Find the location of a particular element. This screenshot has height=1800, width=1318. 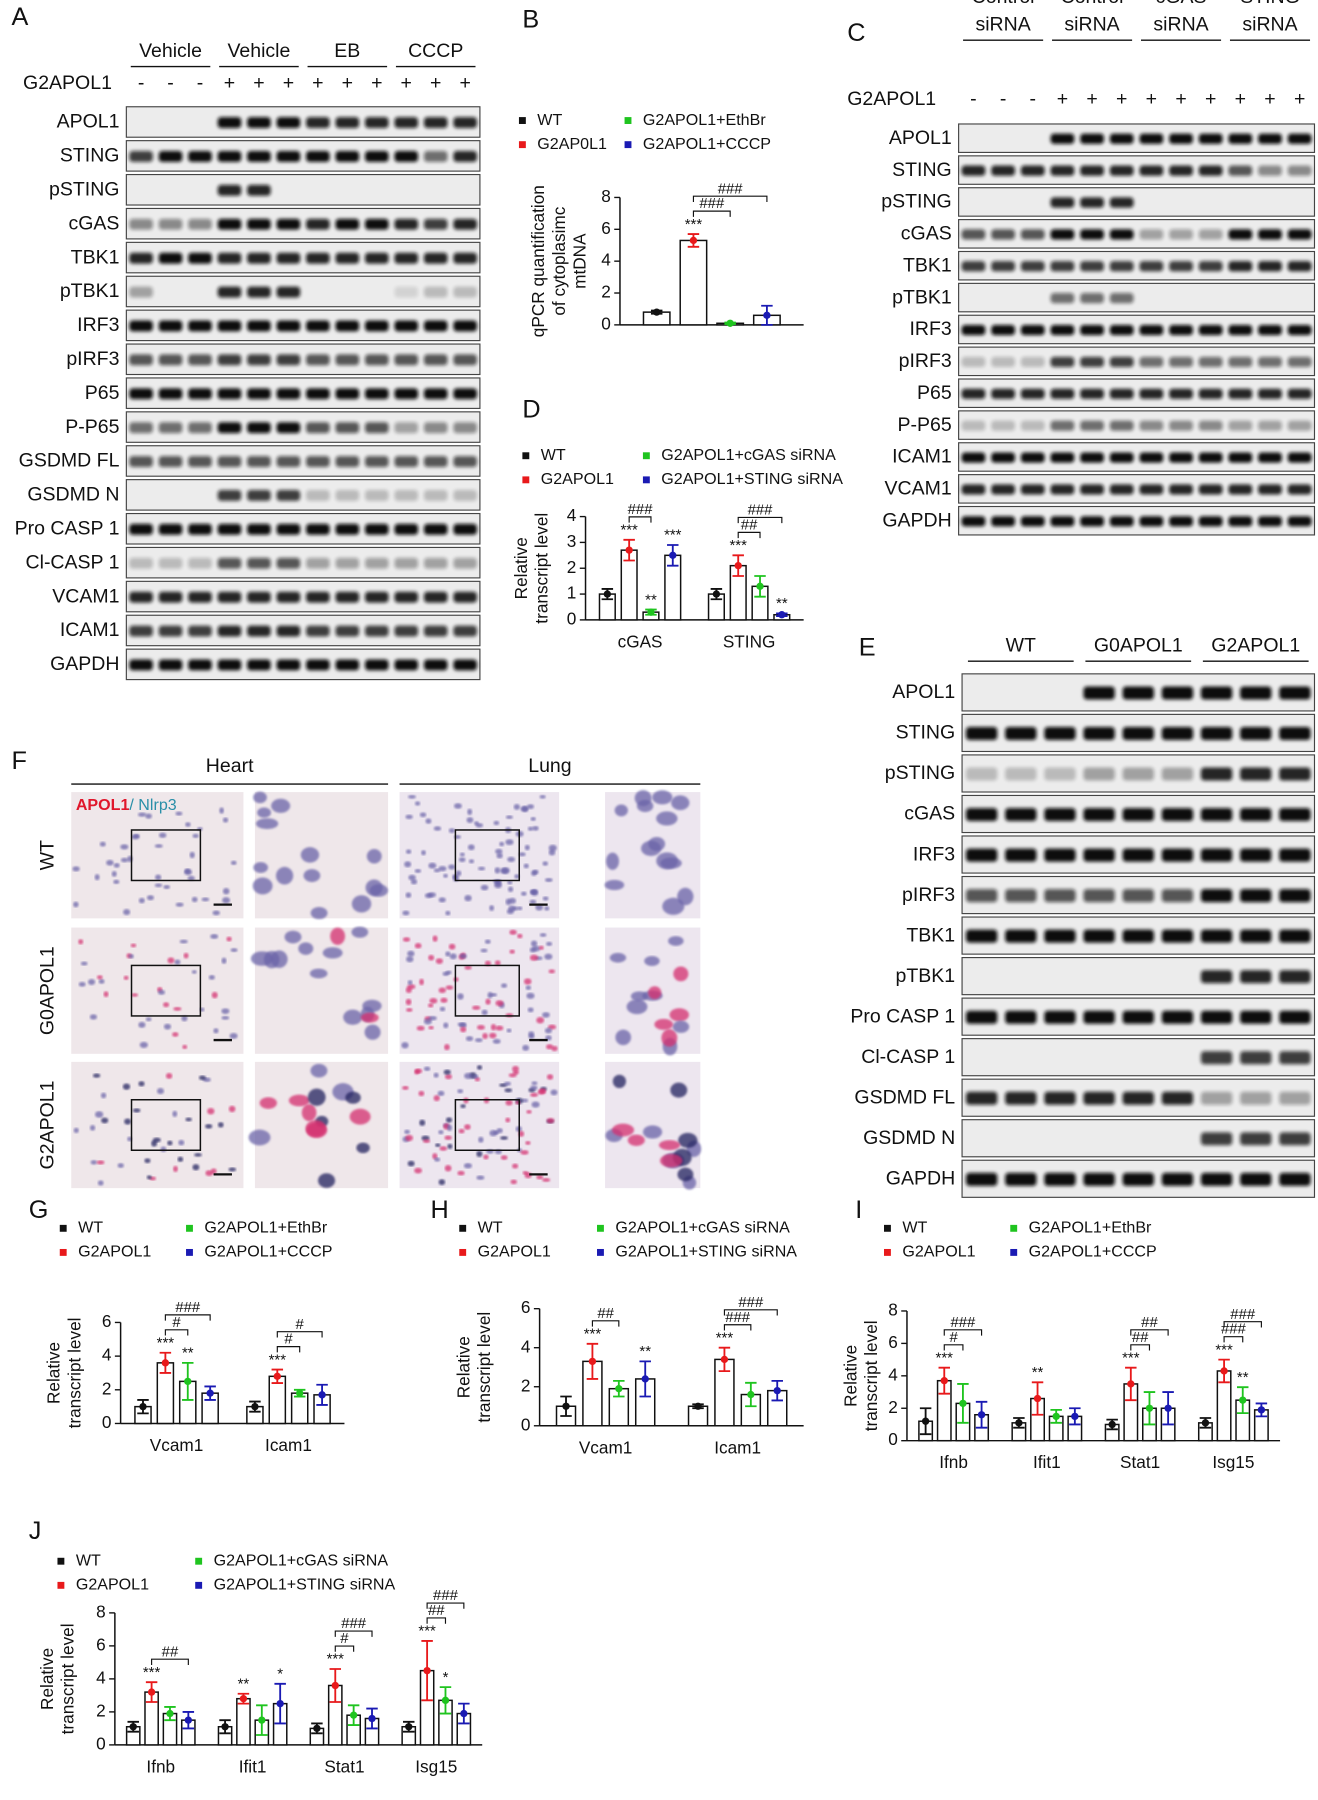

panel-letter: H is located at coordinates (440, 1210).